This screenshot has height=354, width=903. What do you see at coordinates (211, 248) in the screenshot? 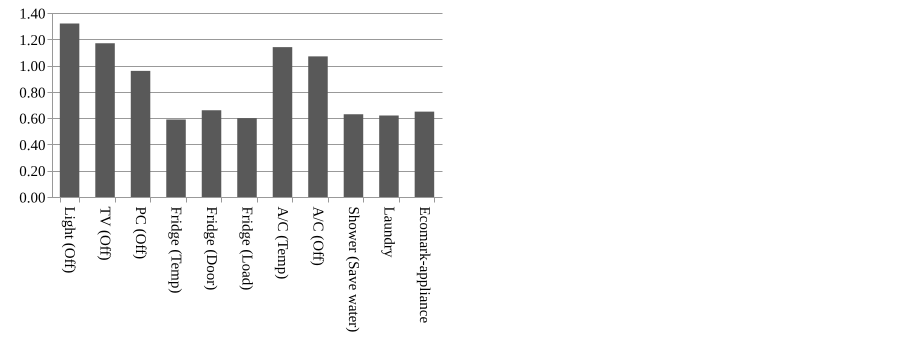
I see `x-tick-label: Fridge (Door)` at bounding box center [211, 248].